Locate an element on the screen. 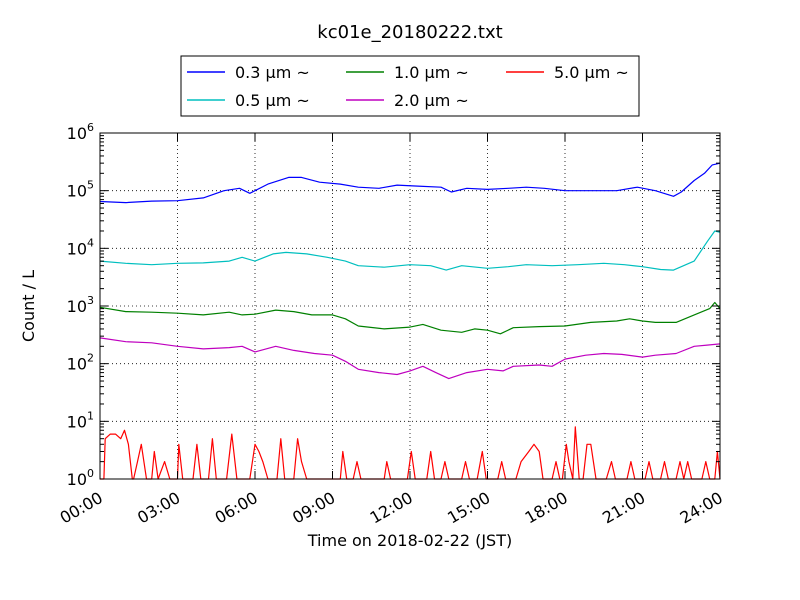  y-axis-label: Count / L is located at coordinates (28, 306).